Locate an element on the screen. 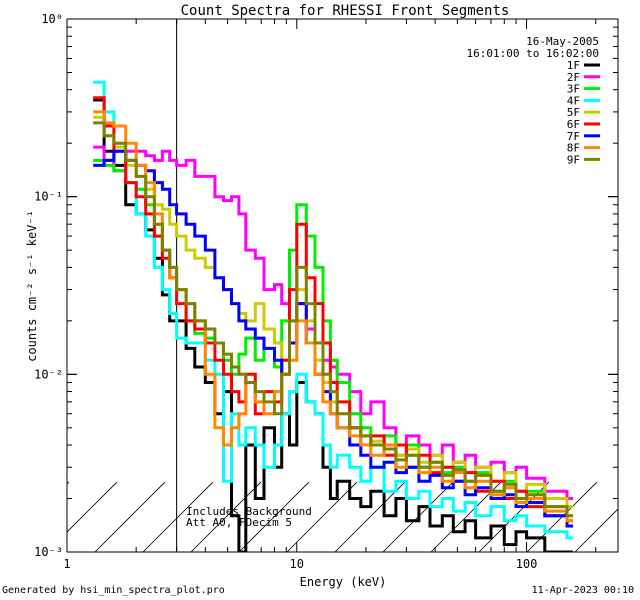 The width and height of the screenshot is (640, 600). legend-label-6F: 6F is located at coordinates (573, 124).